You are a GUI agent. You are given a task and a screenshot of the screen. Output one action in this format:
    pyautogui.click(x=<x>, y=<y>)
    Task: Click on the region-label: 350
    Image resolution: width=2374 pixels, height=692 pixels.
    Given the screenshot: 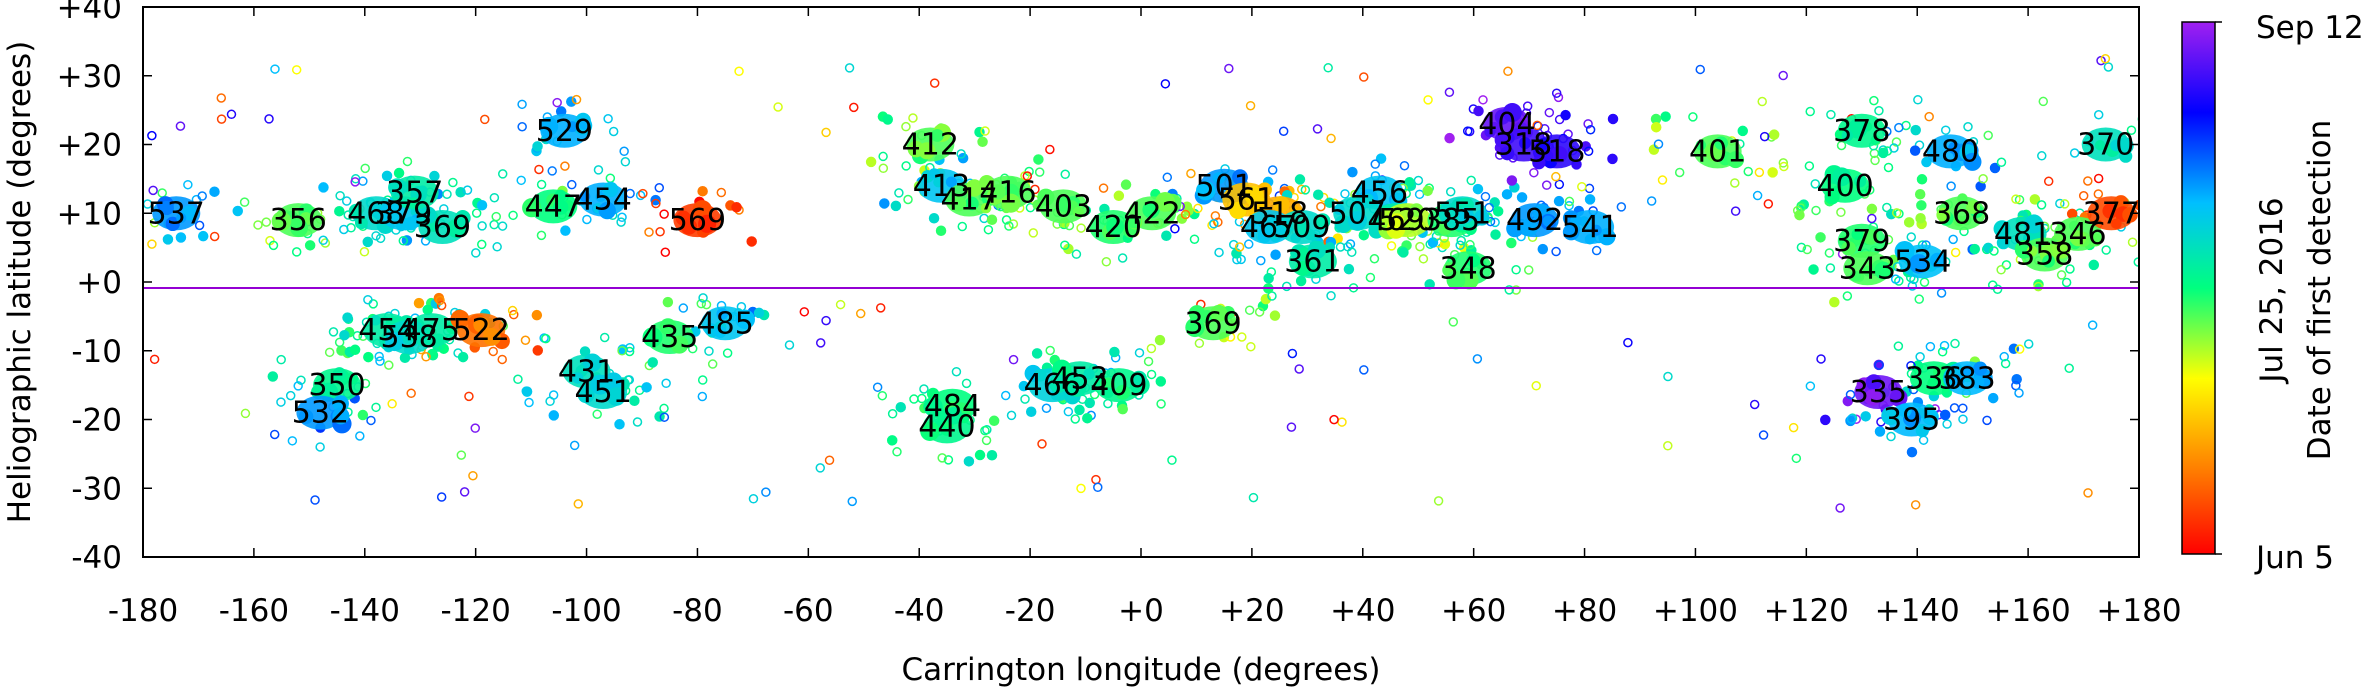 What is the action you would take?
    pyautogui.click(x=336, y=385)
    